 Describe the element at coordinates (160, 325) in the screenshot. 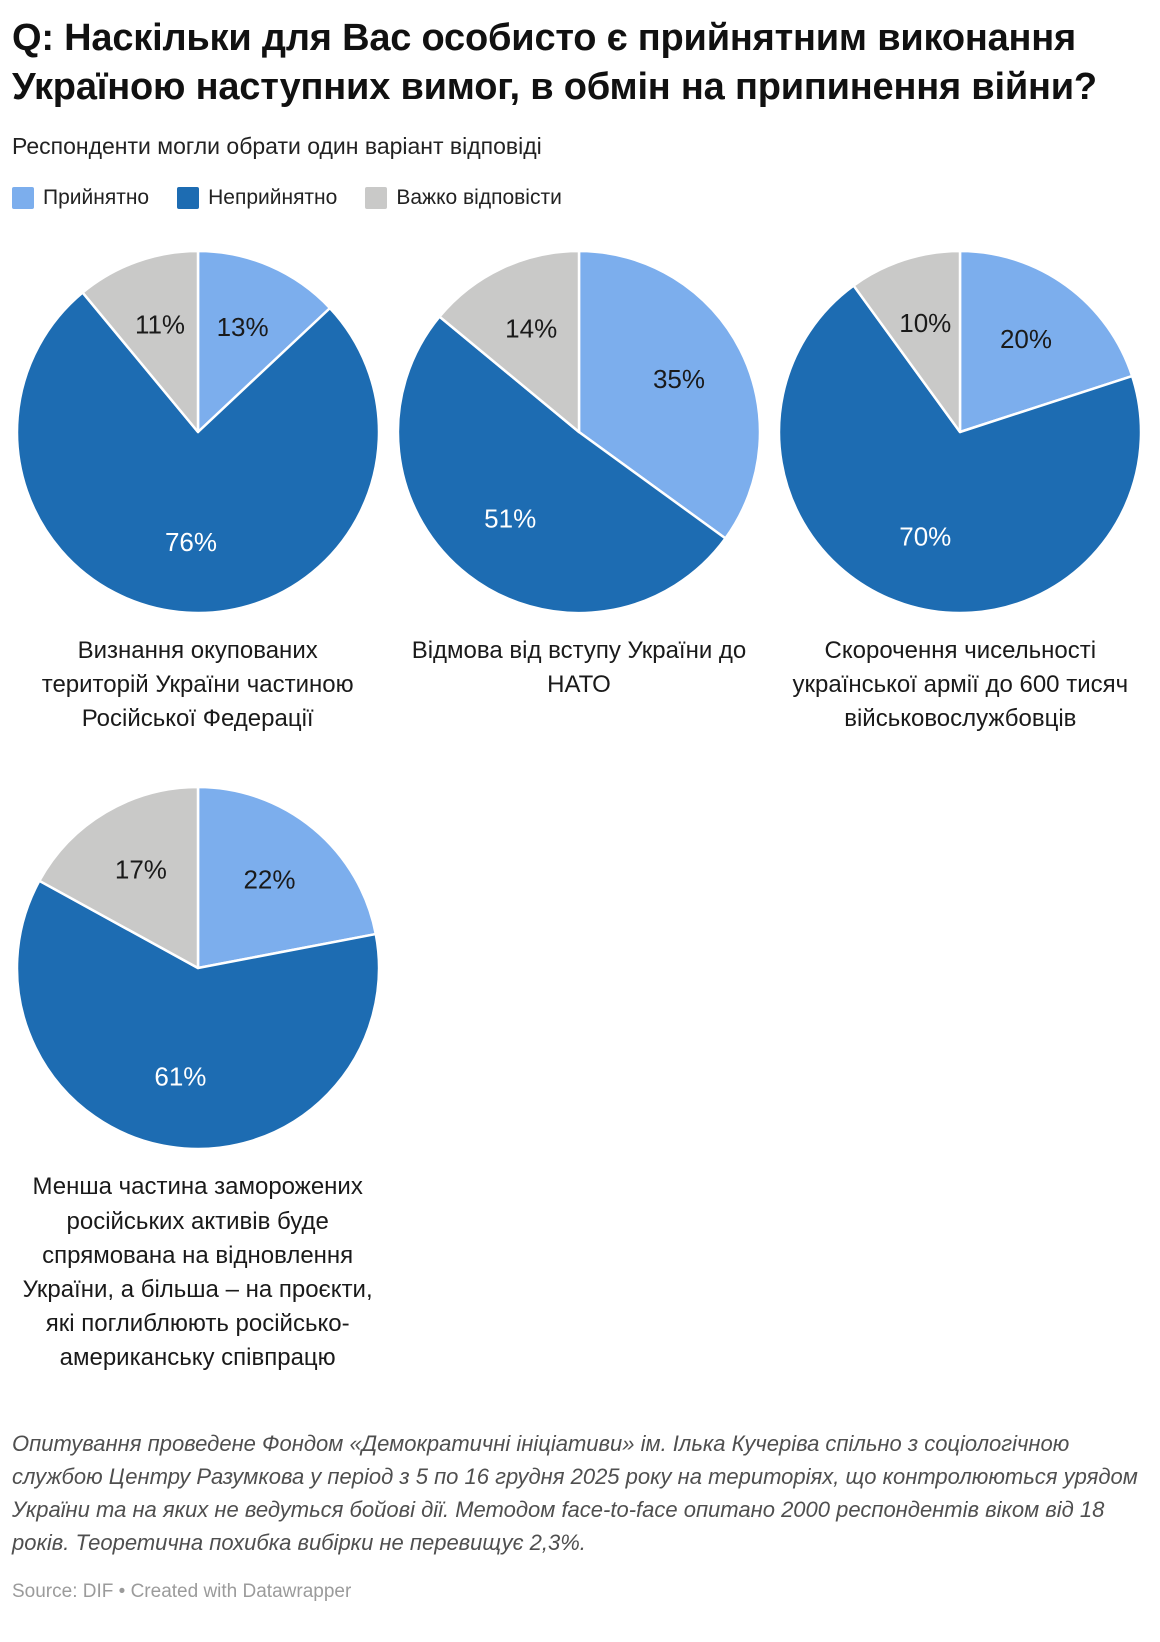

I see `pie-value-label: 11%` at that location.